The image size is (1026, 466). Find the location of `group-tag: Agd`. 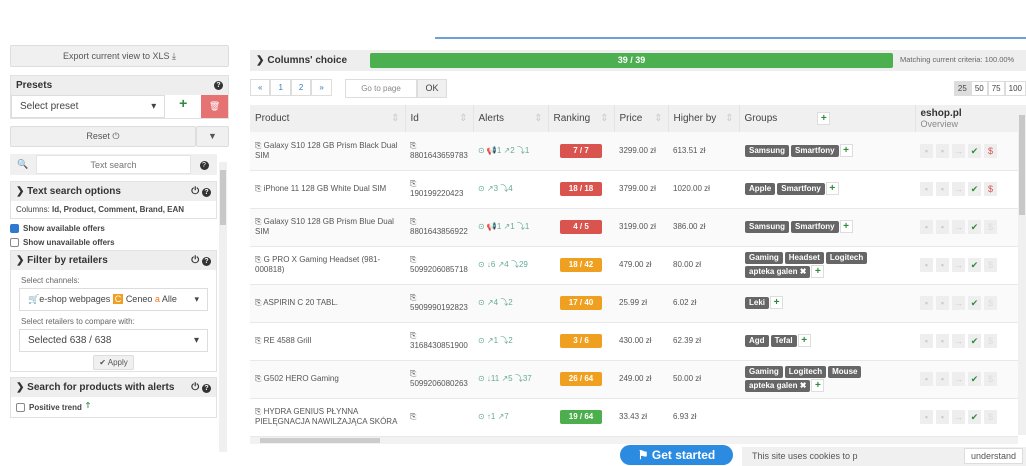

group-tag: Agd is located at coordinates (757, 341).